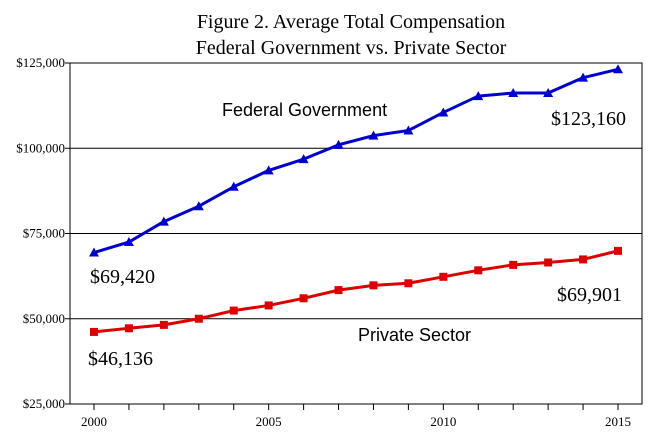  What do you see at coordinates (351, 48) in the screenshot?
I see `chart-title-line-2: Federal Government vs. Private Sector` at bounding box center [351, 48].